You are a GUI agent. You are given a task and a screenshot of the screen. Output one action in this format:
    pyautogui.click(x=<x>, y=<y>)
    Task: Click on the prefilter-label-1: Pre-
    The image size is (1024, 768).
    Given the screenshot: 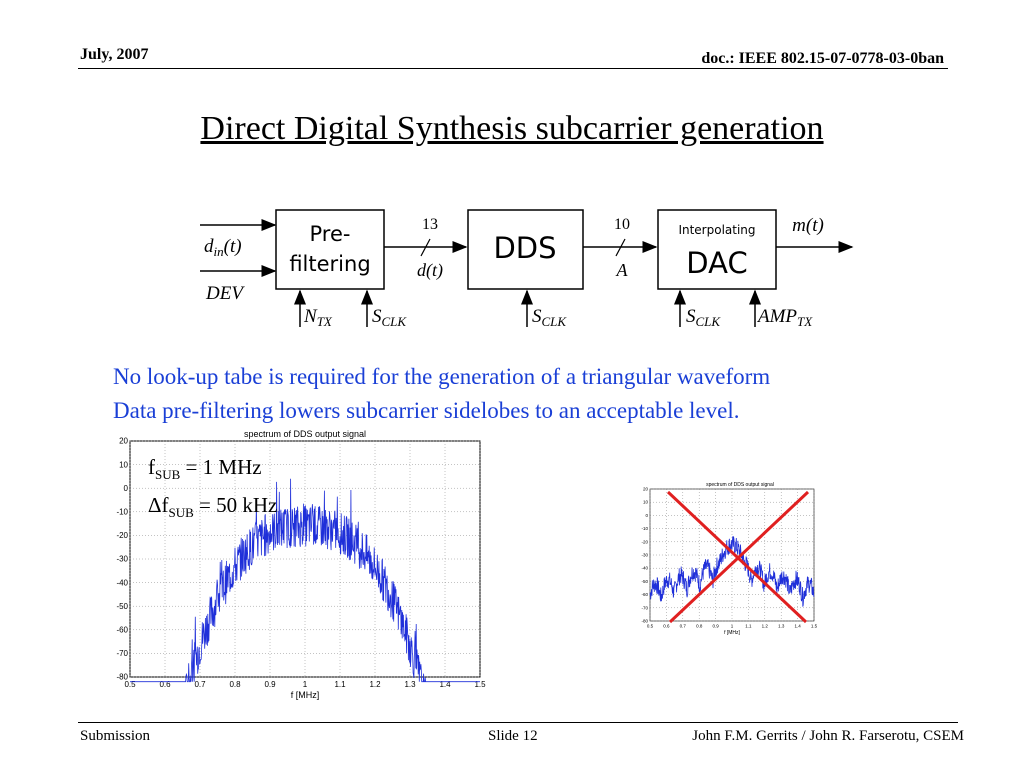 What is the action you would take?
    pyautogui.click(x=330, y=234)
    